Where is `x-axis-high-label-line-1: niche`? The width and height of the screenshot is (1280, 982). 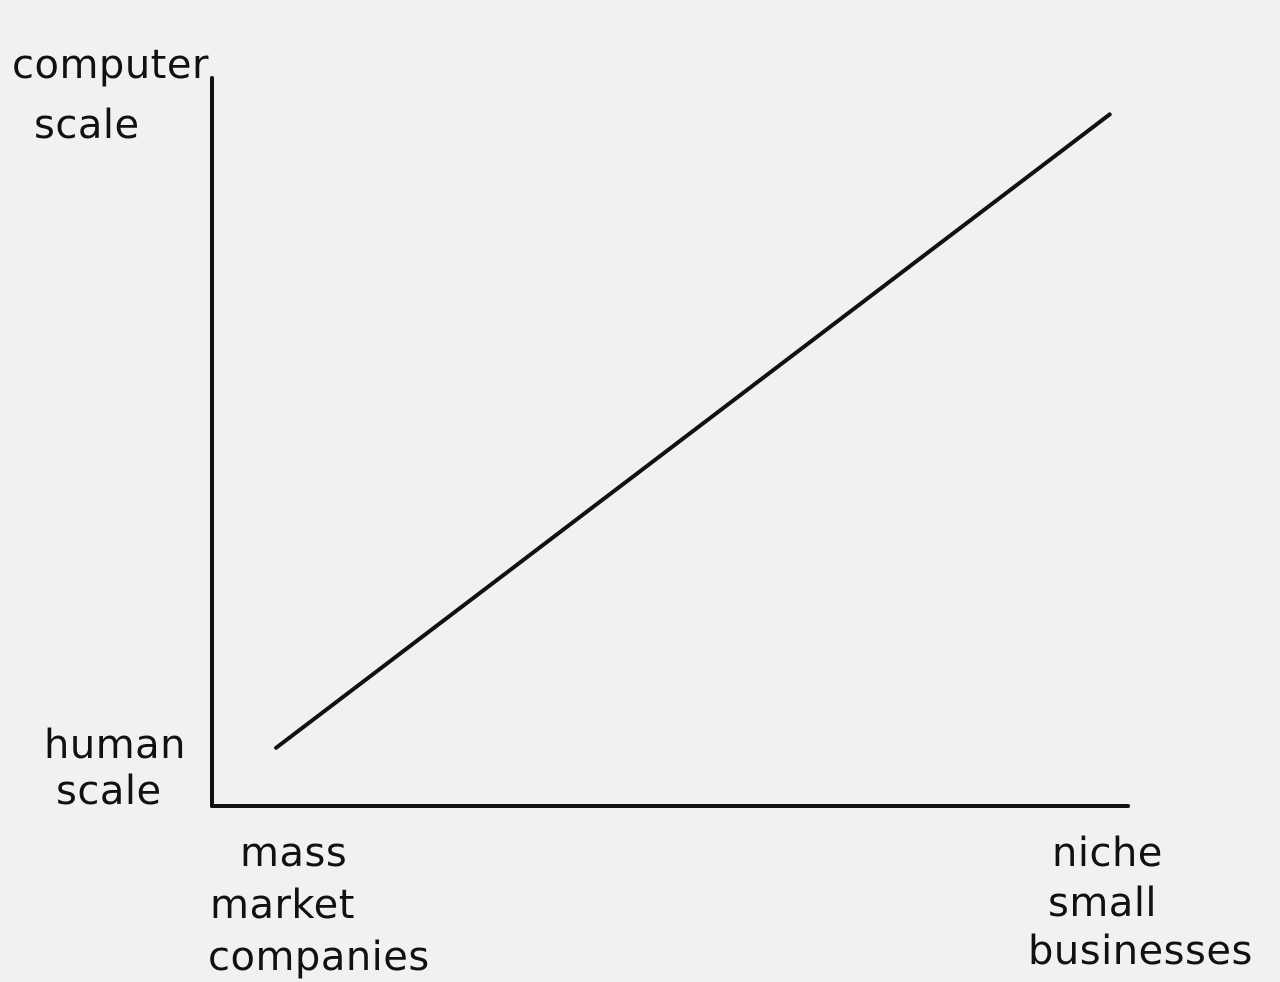 x-axis-high-label-line-1: niche is located at coordinates (1107, 853).